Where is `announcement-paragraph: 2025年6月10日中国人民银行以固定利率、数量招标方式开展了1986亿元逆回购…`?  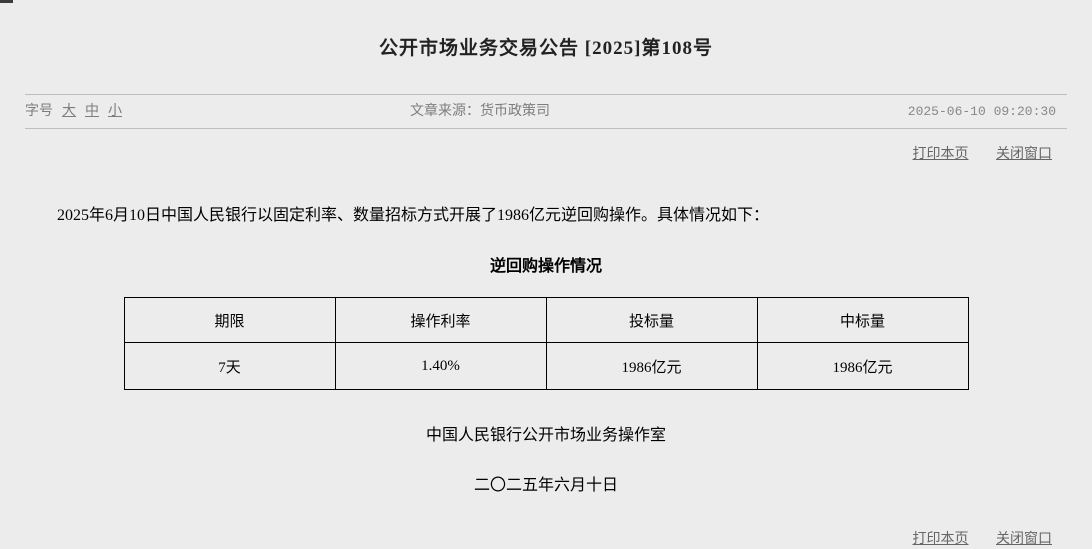 announcement-paragraph: 2025年6月10日中国人民银行以固定利率、数量招标方式开展了1986亿元逆回购… is located at coordinates (413, 215).